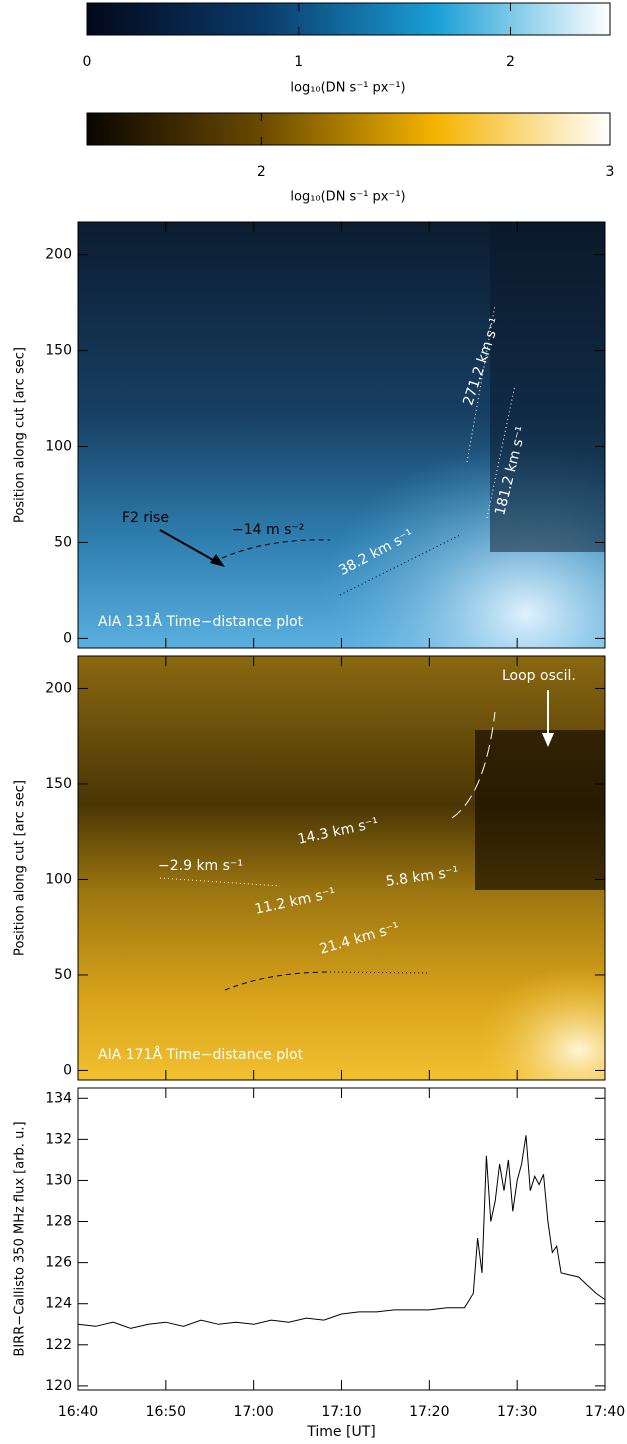 The height and width of the screenshot is (1444, 627). What do you see at coordinates (191, 547) in the screenshot?
I see `arrow` at bounding box center [191, 547].